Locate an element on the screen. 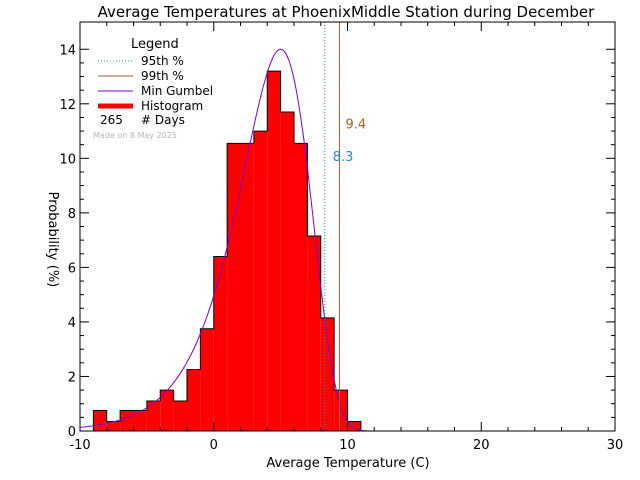 The height and width of the screenshot is (480, 640). x-tick-label: 10 is located at coordinates (347, 445).